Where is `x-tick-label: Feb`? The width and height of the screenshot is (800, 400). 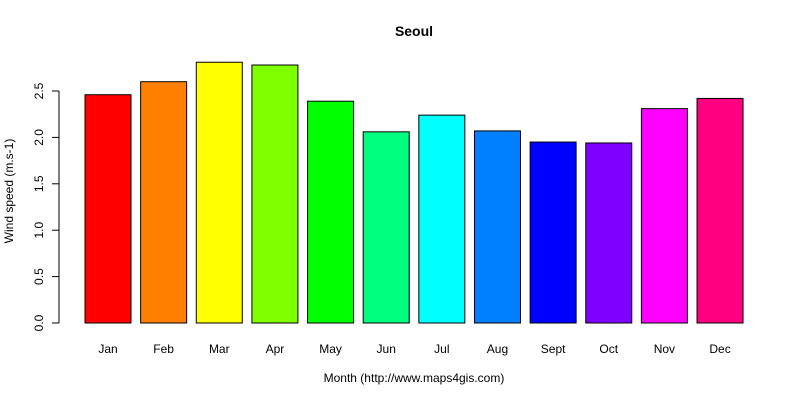 x-tick-label: Feb is located at coordinates (163, 349).